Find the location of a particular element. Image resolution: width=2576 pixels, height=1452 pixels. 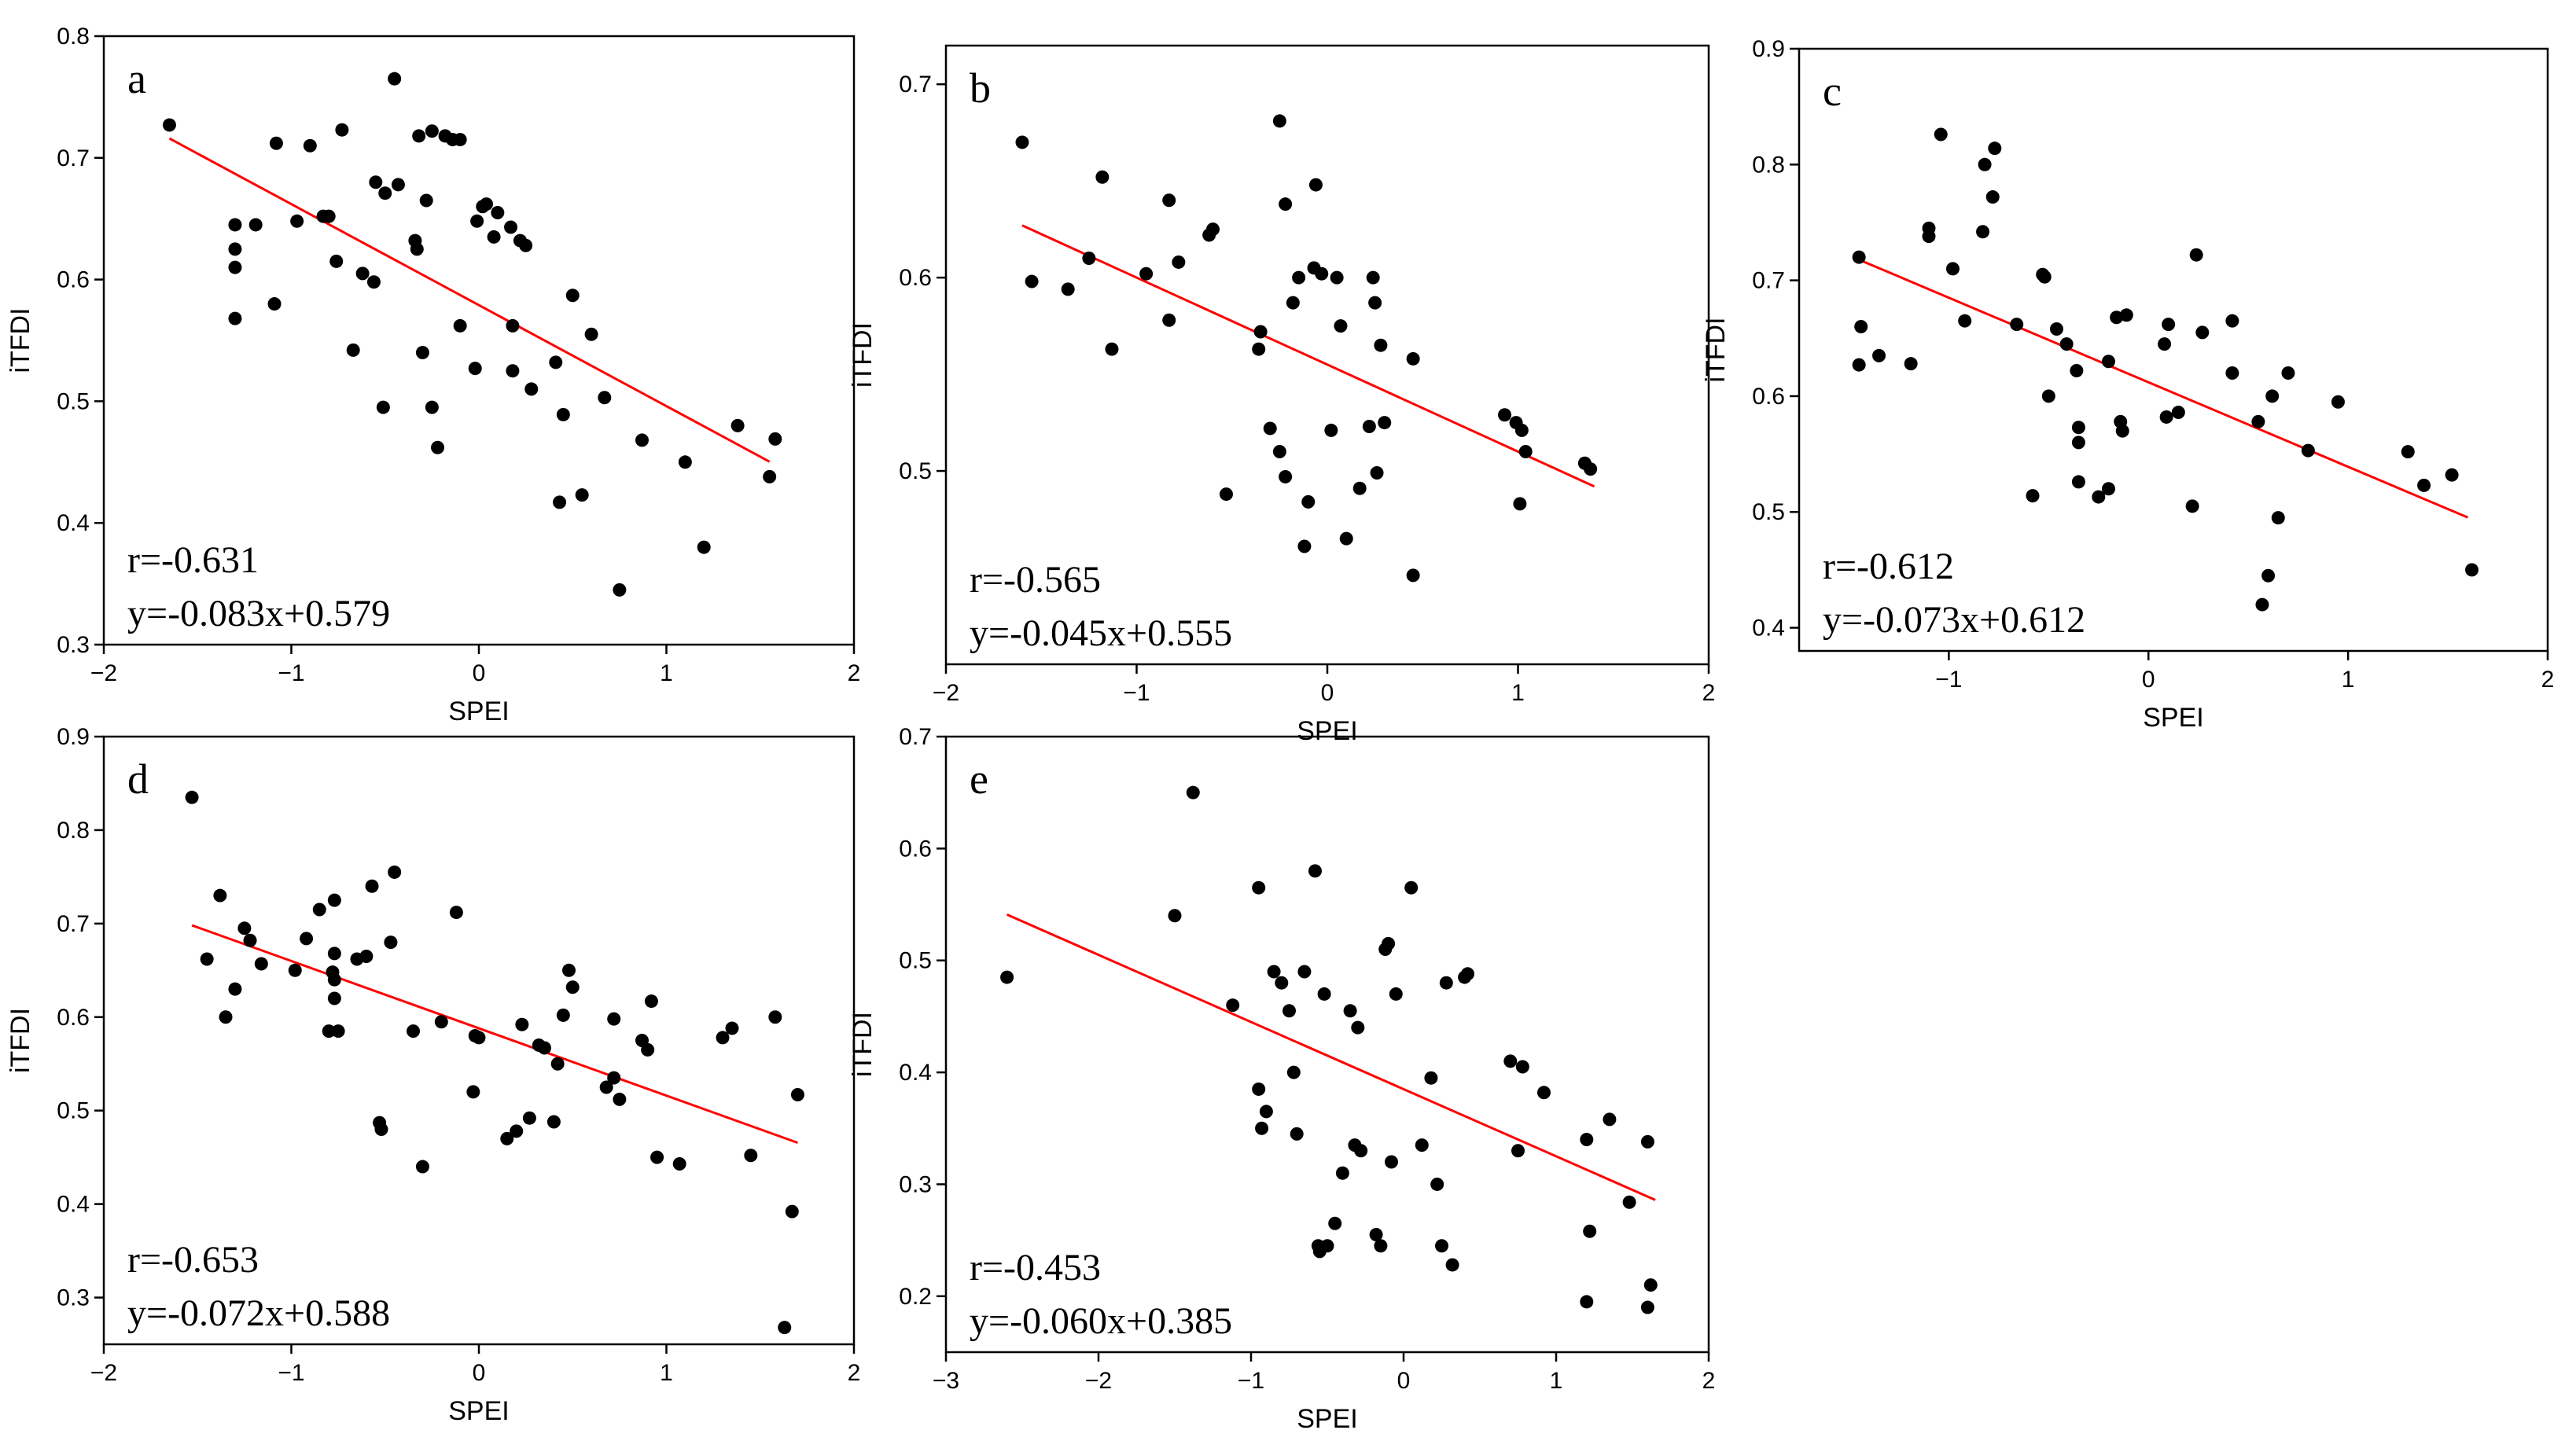

y-tick-label: 0.4 is located at coordinates (73, 1205).